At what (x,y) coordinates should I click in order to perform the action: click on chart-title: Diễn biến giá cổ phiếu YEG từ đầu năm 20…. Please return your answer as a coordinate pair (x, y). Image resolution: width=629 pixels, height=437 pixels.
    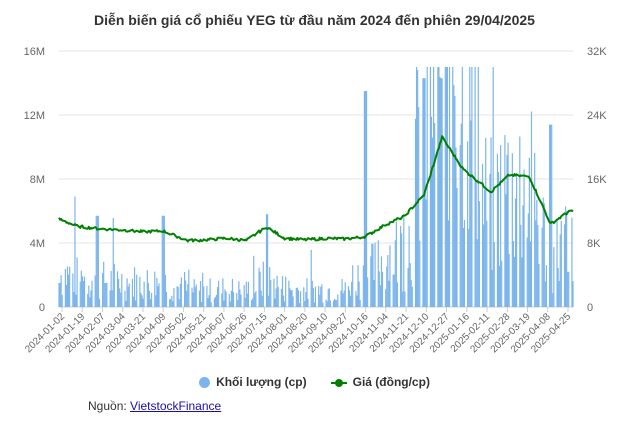
    Looking at the image, I should click on (314, 20).